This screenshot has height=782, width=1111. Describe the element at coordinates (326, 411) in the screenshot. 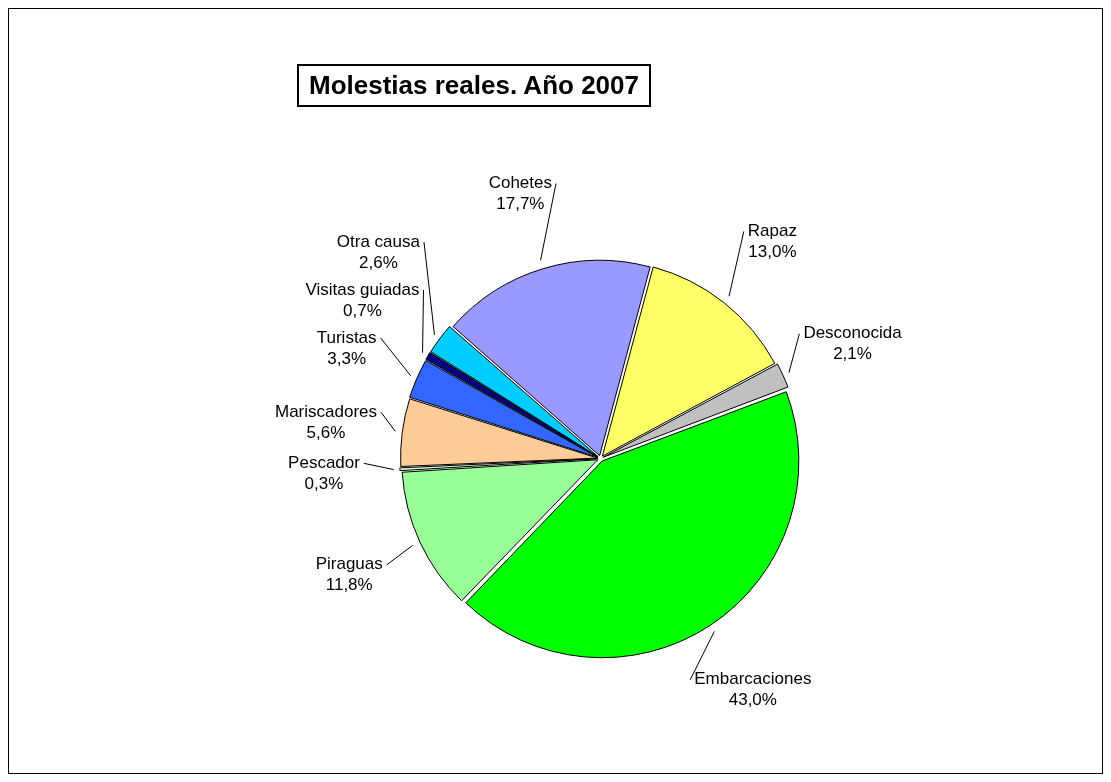

I see `slice-label: Mariscadores` at that location.